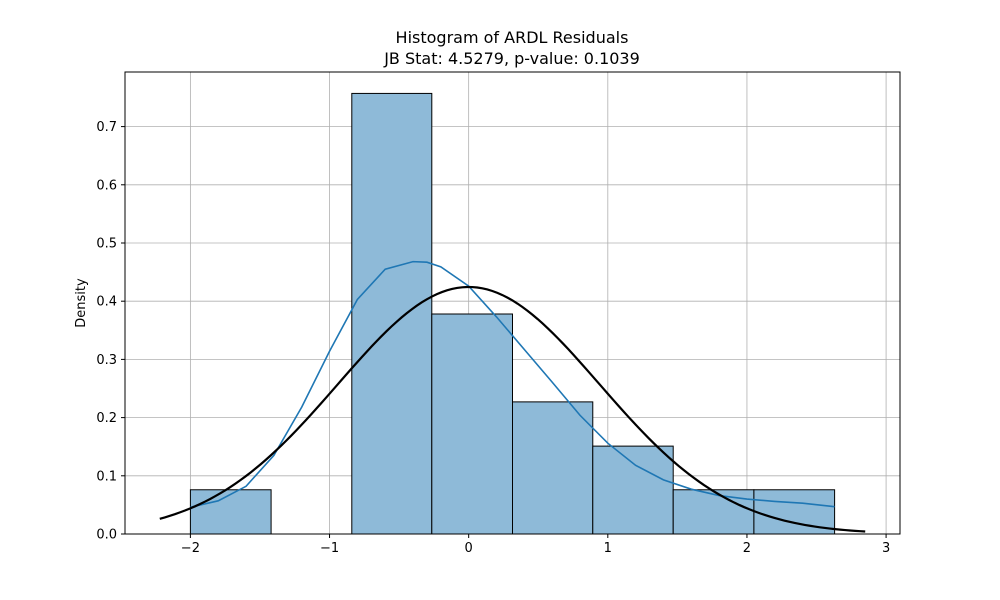  What do you see at coordinates (511, 58) in the screenshot?
I see `chart-subtitle: JB Stat: 4.5279, p-value: 0.1039` at bounding box center [511, 58].